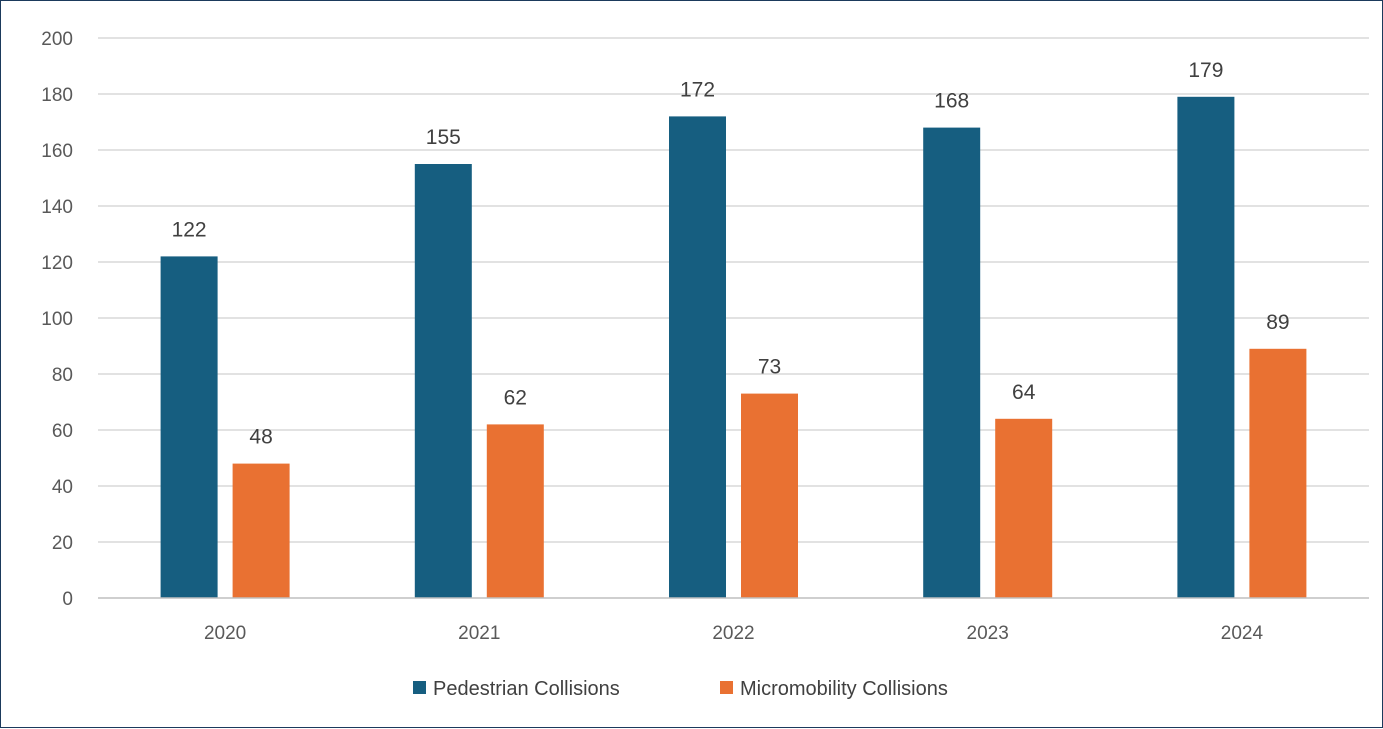 Image resolution: width=1383 pixels, height=729 pixels. I want to click on y-tick-label: 60, so click(62, 431).